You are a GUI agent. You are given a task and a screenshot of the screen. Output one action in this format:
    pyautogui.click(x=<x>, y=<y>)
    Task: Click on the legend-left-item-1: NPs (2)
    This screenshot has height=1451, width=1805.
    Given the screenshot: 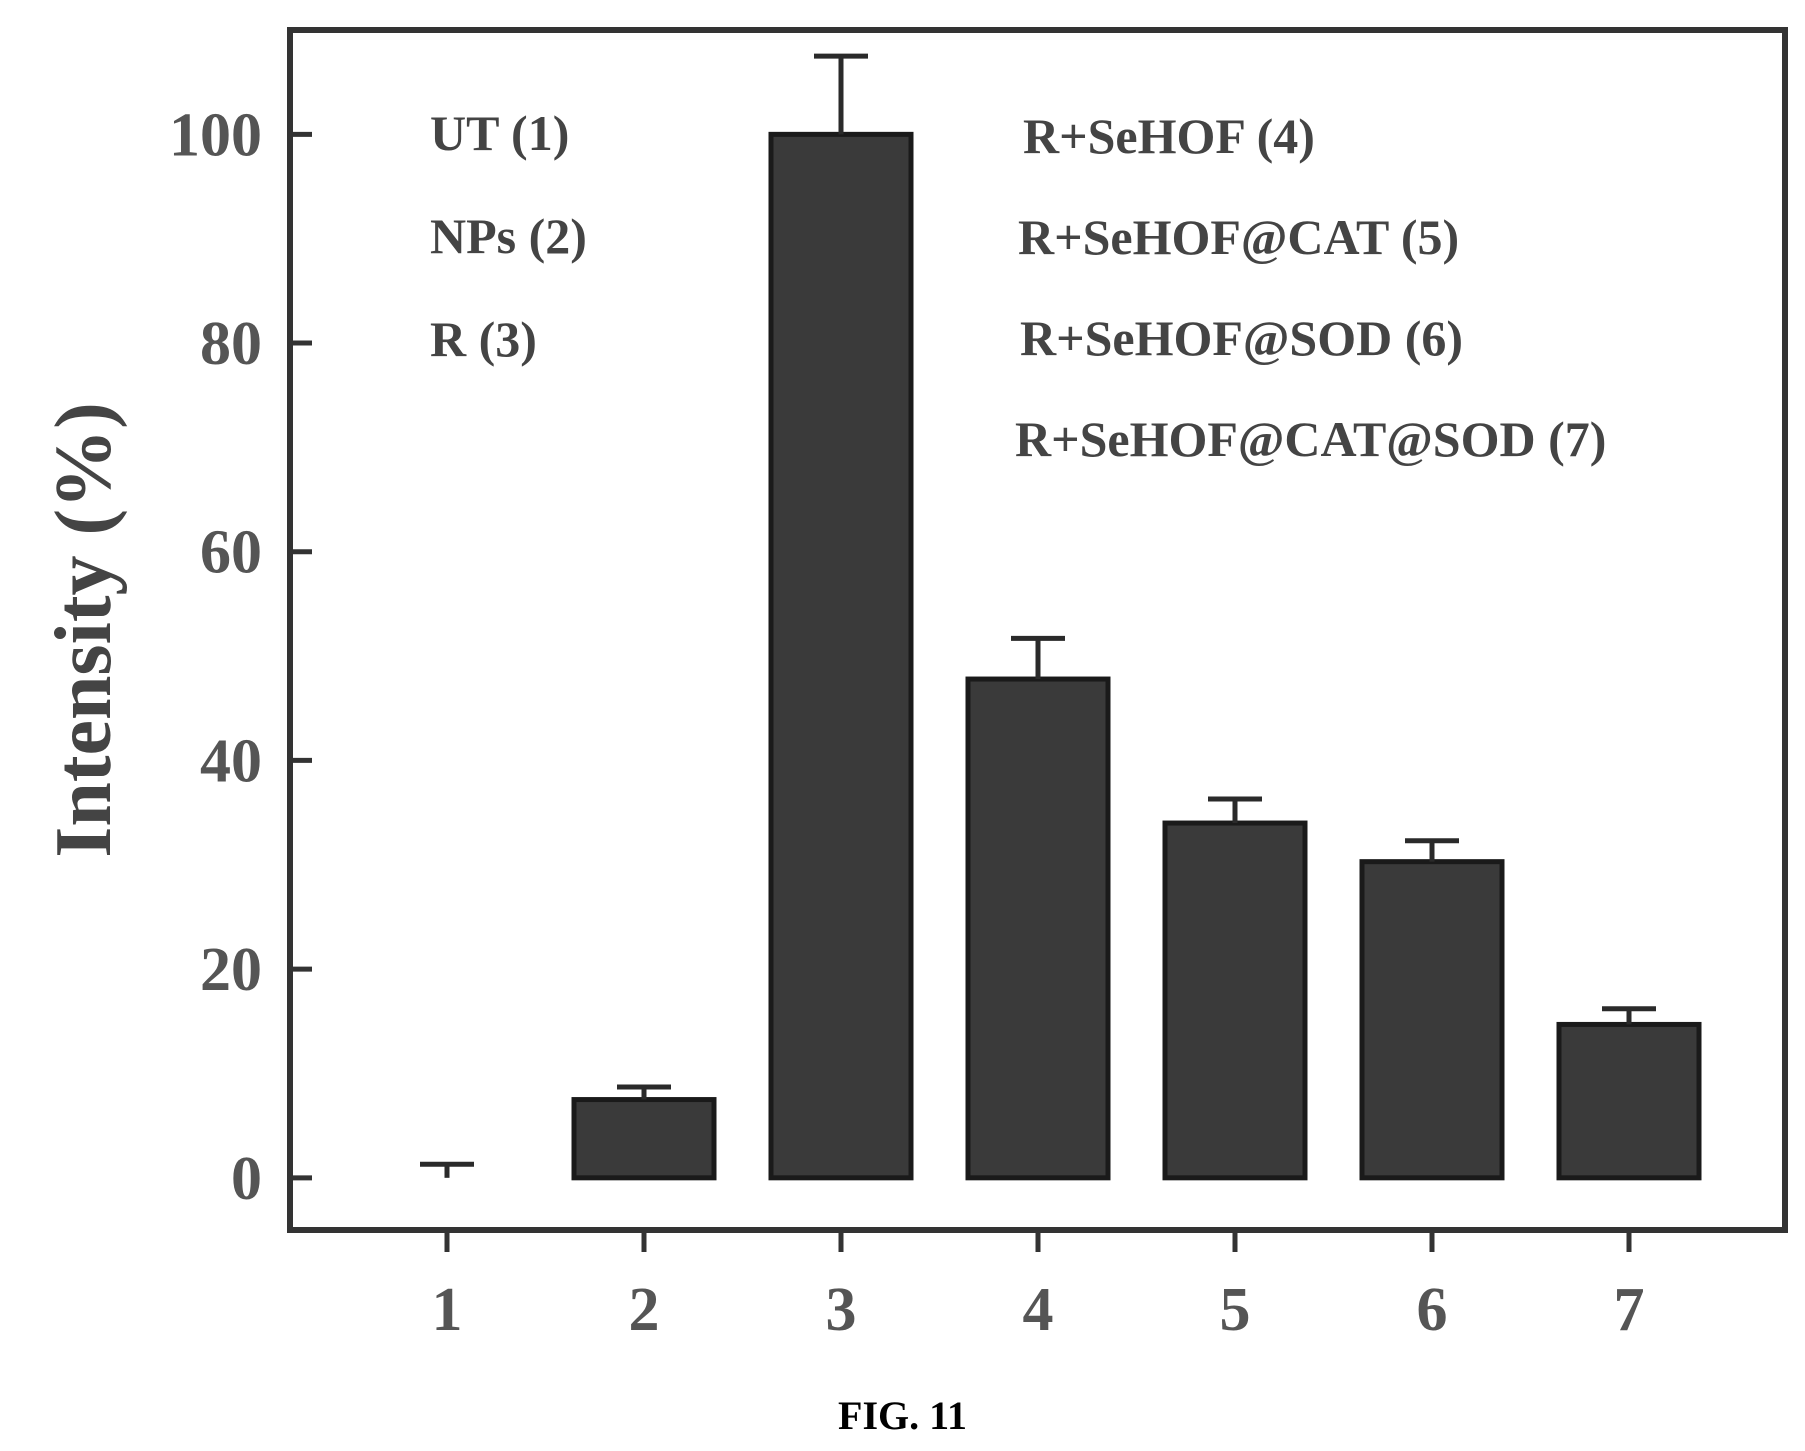 What is the action you would take?
    pyautogui.click(x=508, y=236)
    